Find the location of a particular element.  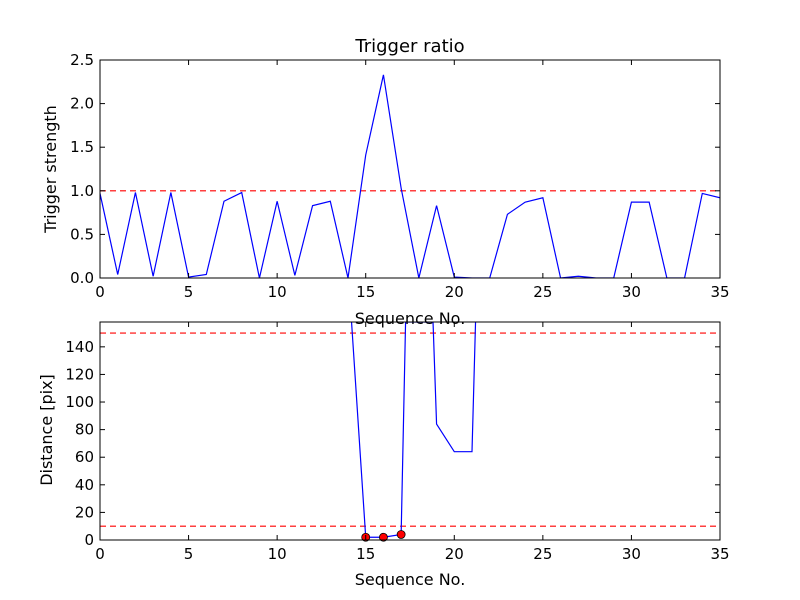

y-tick-label: 60 is located at coordinates (84, 457).